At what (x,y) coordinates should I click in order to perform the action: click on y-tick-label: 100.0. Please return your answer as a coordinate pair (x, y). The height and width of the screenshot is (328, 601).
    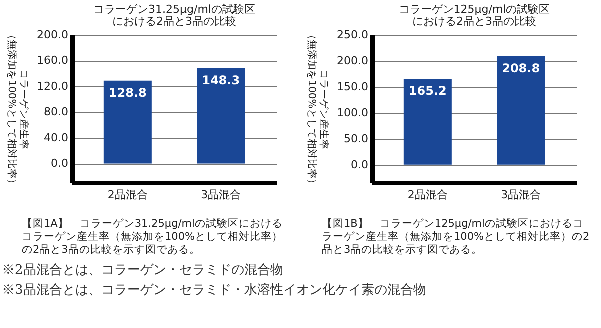
    Looking at the image, I should click on (352, 113).